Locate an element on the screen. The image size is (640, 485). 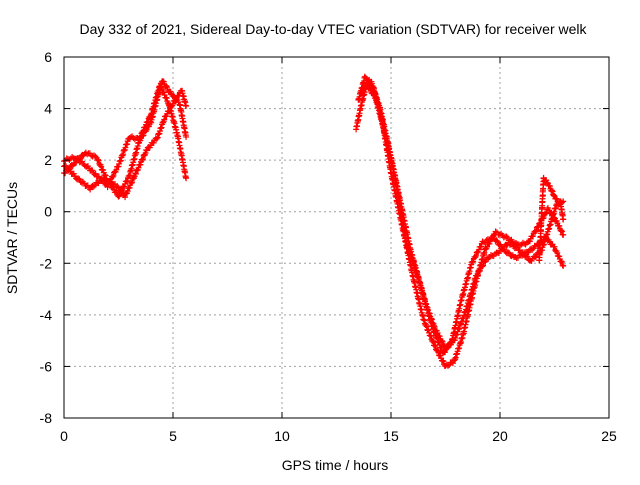
x-tick-label: 15 is located at coordinates (391, 436).